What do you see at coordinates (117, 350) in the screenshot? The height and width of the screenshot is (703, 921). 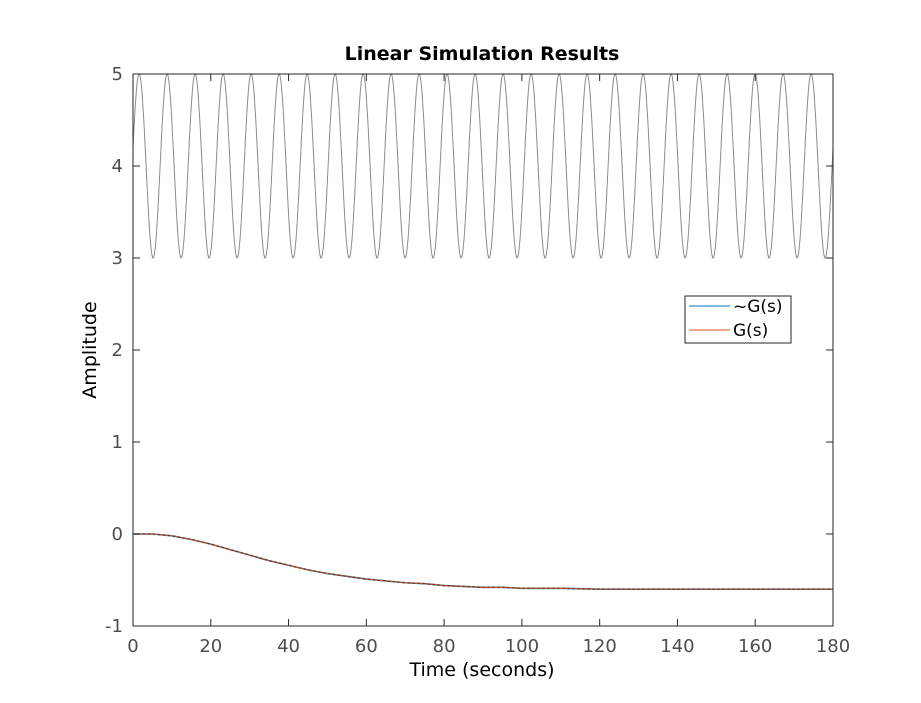 I see `y-tick-label: 2` at bounding box center [117, 350].